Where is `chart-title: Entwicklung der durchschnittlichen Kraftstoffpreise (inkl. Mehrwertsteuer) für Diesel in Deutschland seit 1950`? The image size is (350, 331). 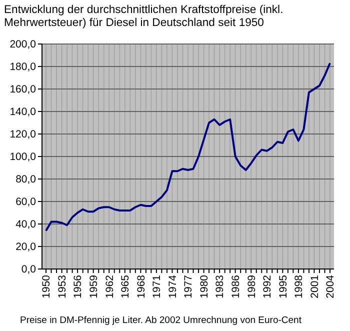
chart-title: Entwicklung der durchschnittlichen Kraftstoffpreise (inkl. Mehrwertsteuer) für Diesel in Deutschland seit 1950 is located at coordinates (144, 16).